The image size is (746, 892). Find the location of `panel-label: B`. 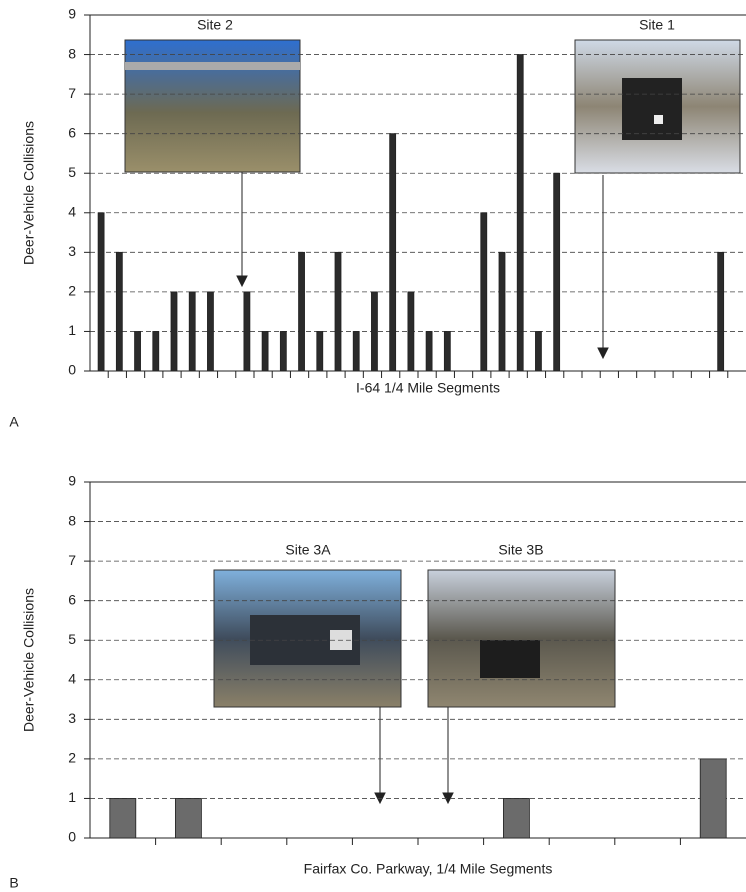

panel-label: B is located at coordinates (13, 883).